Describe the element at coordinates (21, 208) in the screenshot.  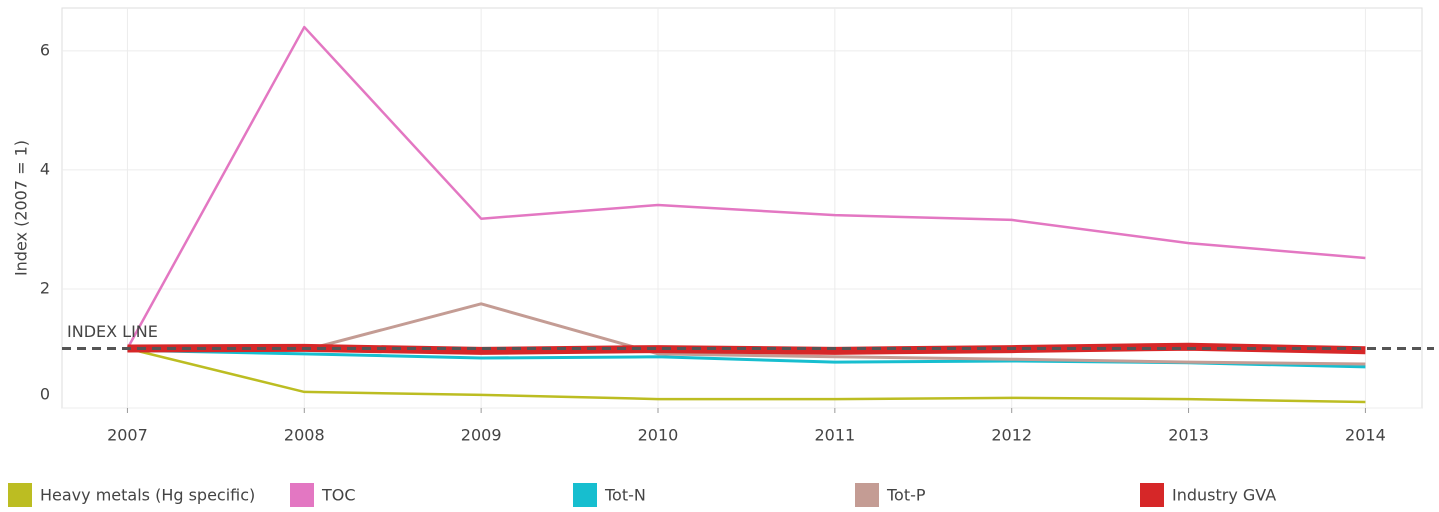
I see `y-axis-label: Index (2007 = 1)` at that location.